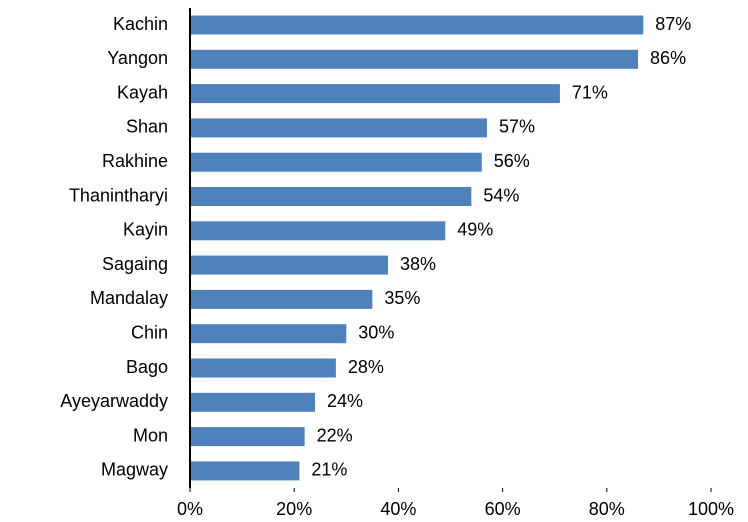  Describe the element at coordinates (294, 509) in the screenshot. I see `x-tick-label: 20%` at that location.